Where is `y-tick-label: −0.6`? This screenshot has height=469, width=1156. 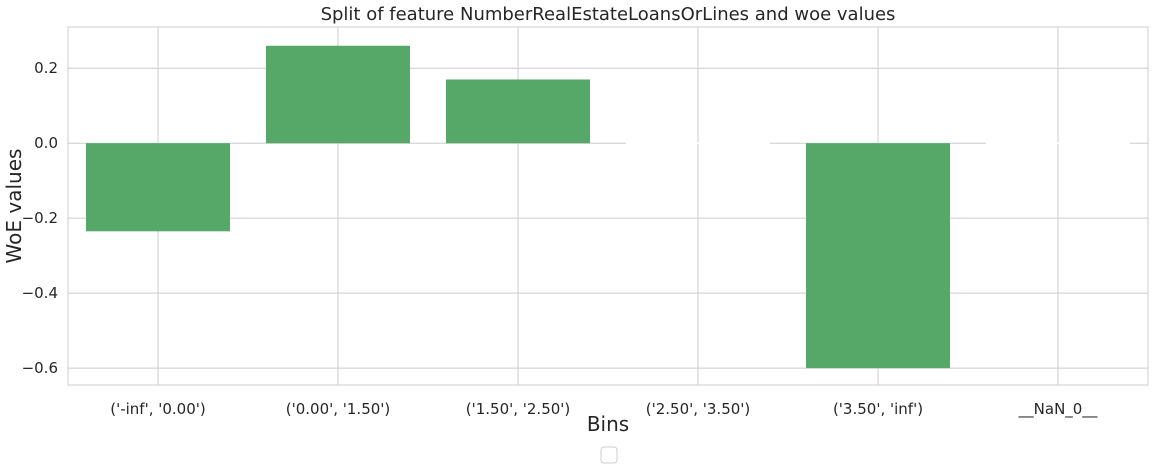
y-tick-label: −0.6 is located at coordinates (40, 368).